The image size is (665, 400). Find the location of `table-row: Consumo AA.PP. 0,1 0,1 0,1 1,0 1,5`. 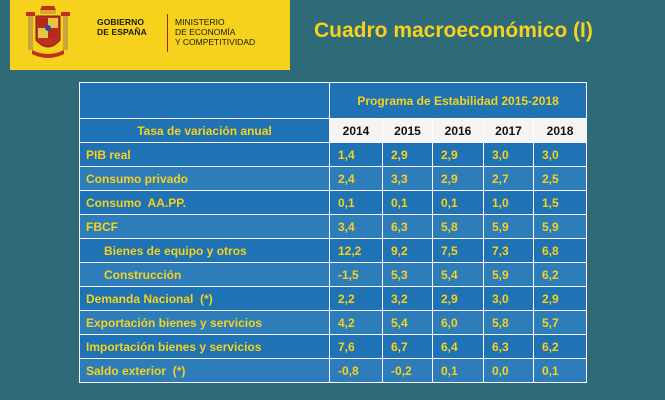

table-row: Consumo AA.PP. 0,1 0,1 0,1 1,0 1,5 is located at coordinates (333, 202).